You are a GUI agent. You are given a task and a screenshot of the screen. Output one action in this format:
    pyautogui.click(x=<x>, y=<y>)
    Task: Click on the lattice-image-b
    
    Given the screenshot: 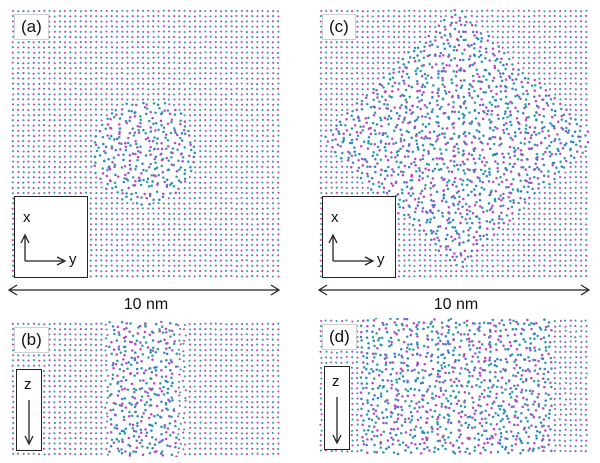 What is the action you would take?
    pyautogui.click(x=145, y=389)
    